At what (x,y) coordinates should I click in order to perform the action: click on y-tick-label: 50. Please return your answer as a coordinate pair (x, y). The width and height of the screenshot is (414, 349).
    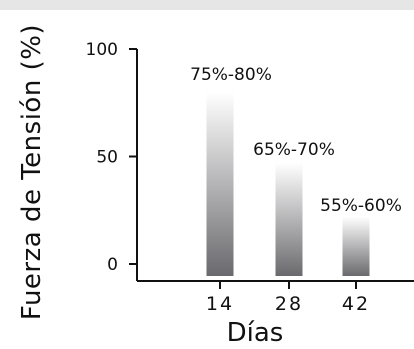
    Looking at the image, I should click on (107, 158).